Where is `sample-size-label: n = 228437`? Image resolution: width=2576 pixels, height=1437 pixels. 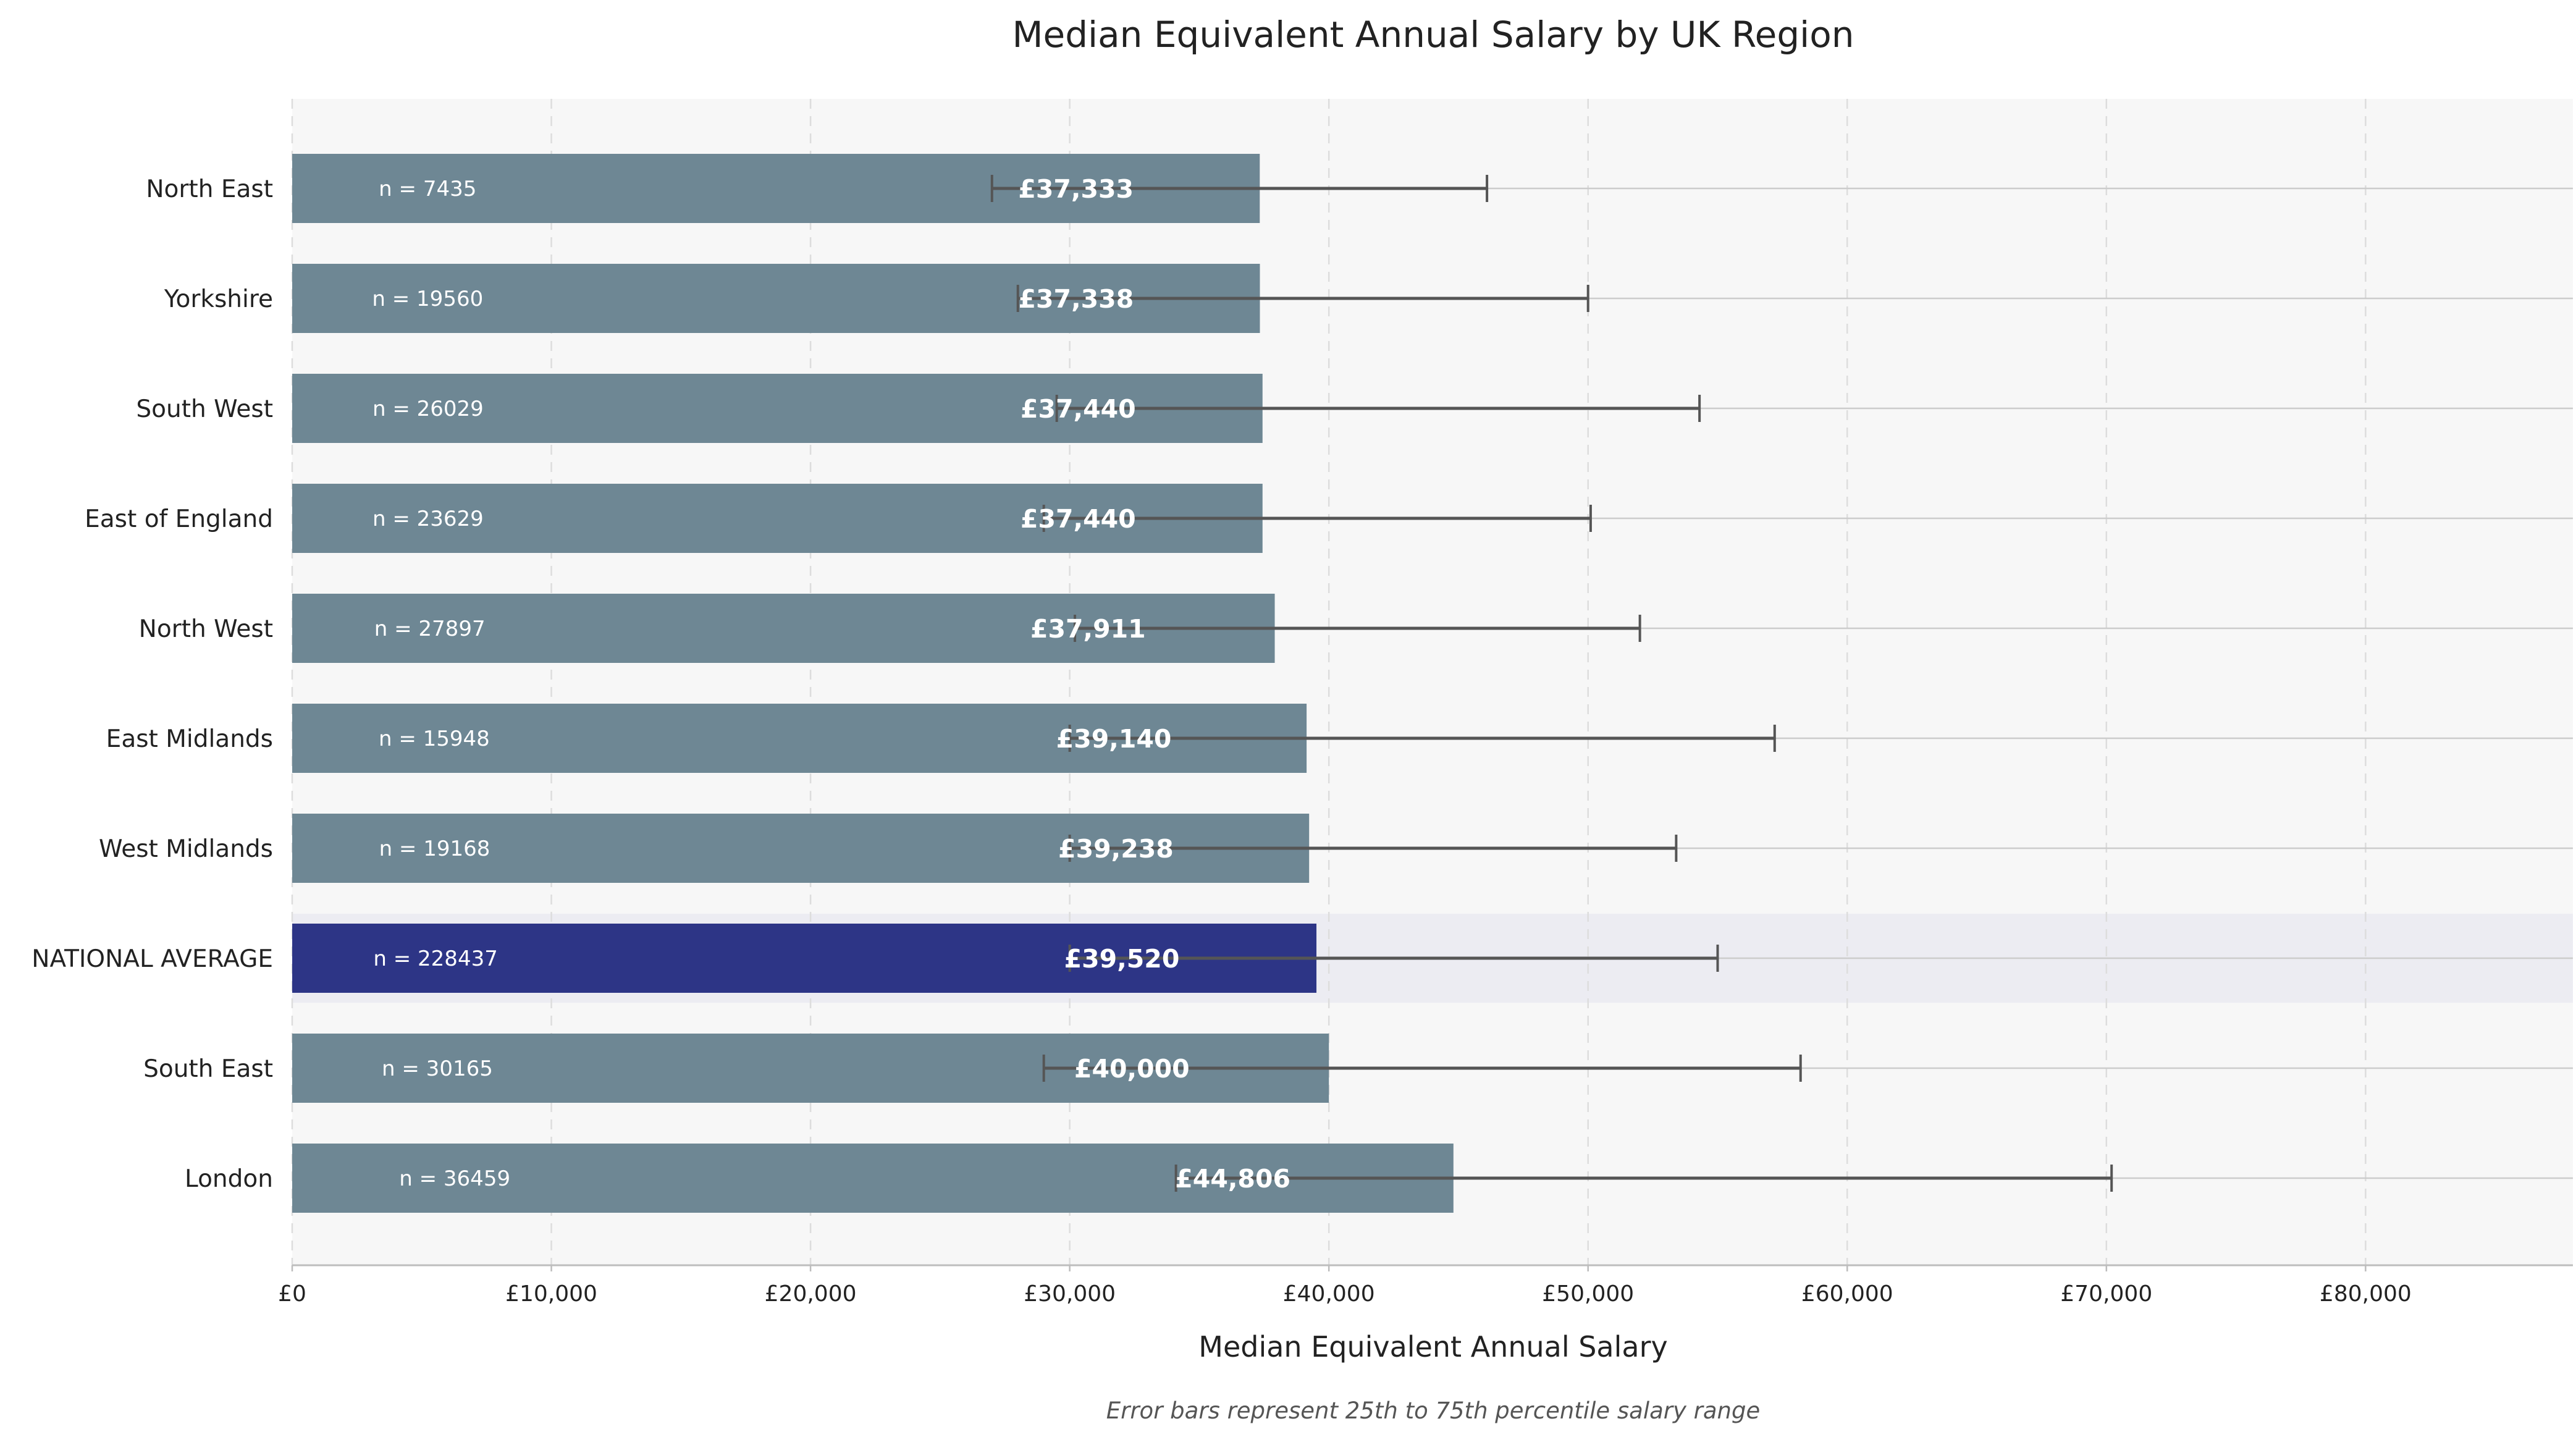
sample-size-label: n = 228437 is located at coordinates (435, 958).